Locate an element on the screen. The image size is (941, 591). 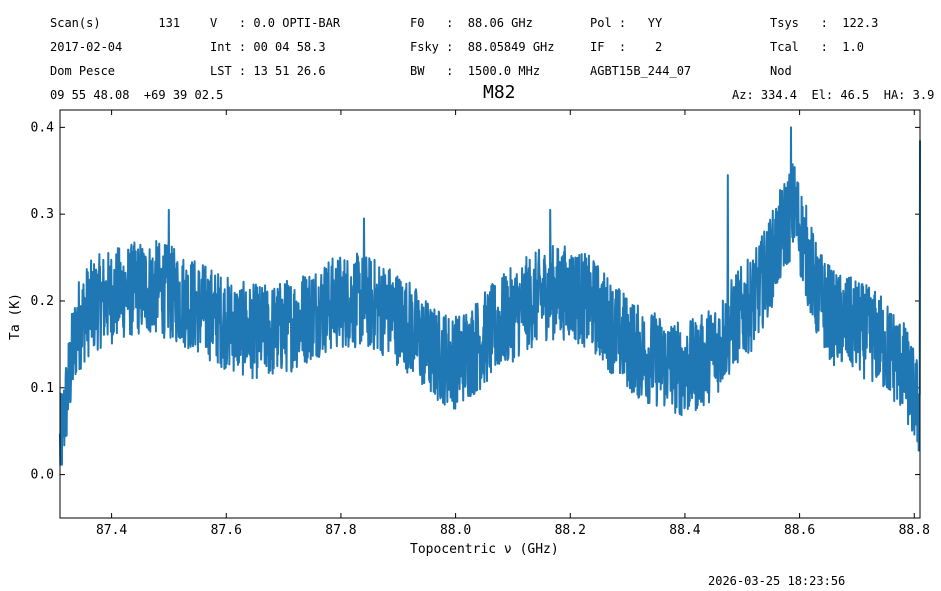
y-tick-label: 0.3 is located at coordinates (42, 214).